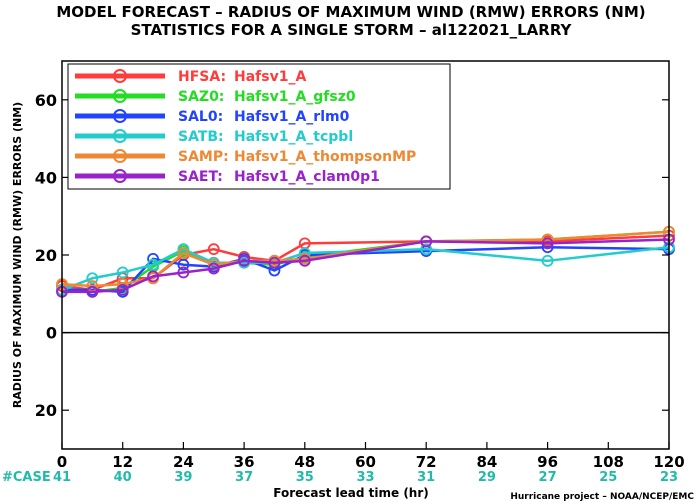 This screenshot has height=503, width=700. What do you see at coordinates (486, 462) in the screenshot?
I see `x-tick-label: 84` at bounding box center [486, 462].